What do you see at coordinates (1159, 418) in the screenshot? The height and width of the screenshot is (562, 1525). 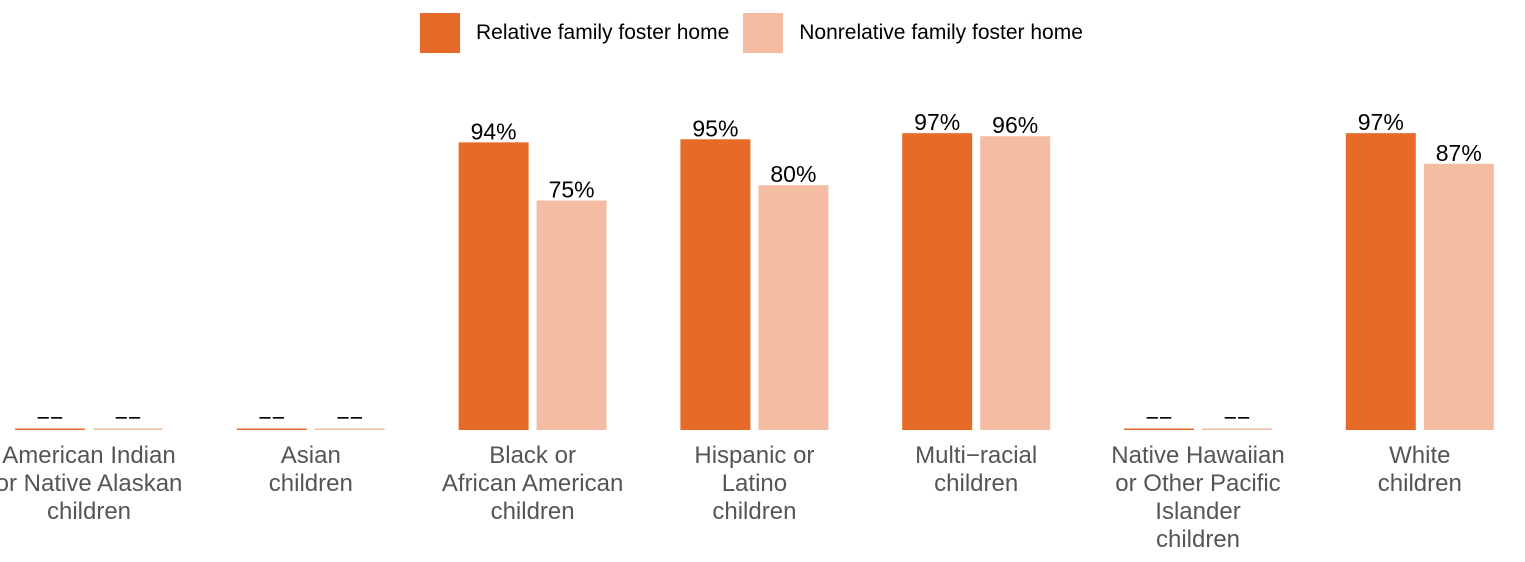 I see `data-label-relative-5: −−` at bounding box center [1159, 418].